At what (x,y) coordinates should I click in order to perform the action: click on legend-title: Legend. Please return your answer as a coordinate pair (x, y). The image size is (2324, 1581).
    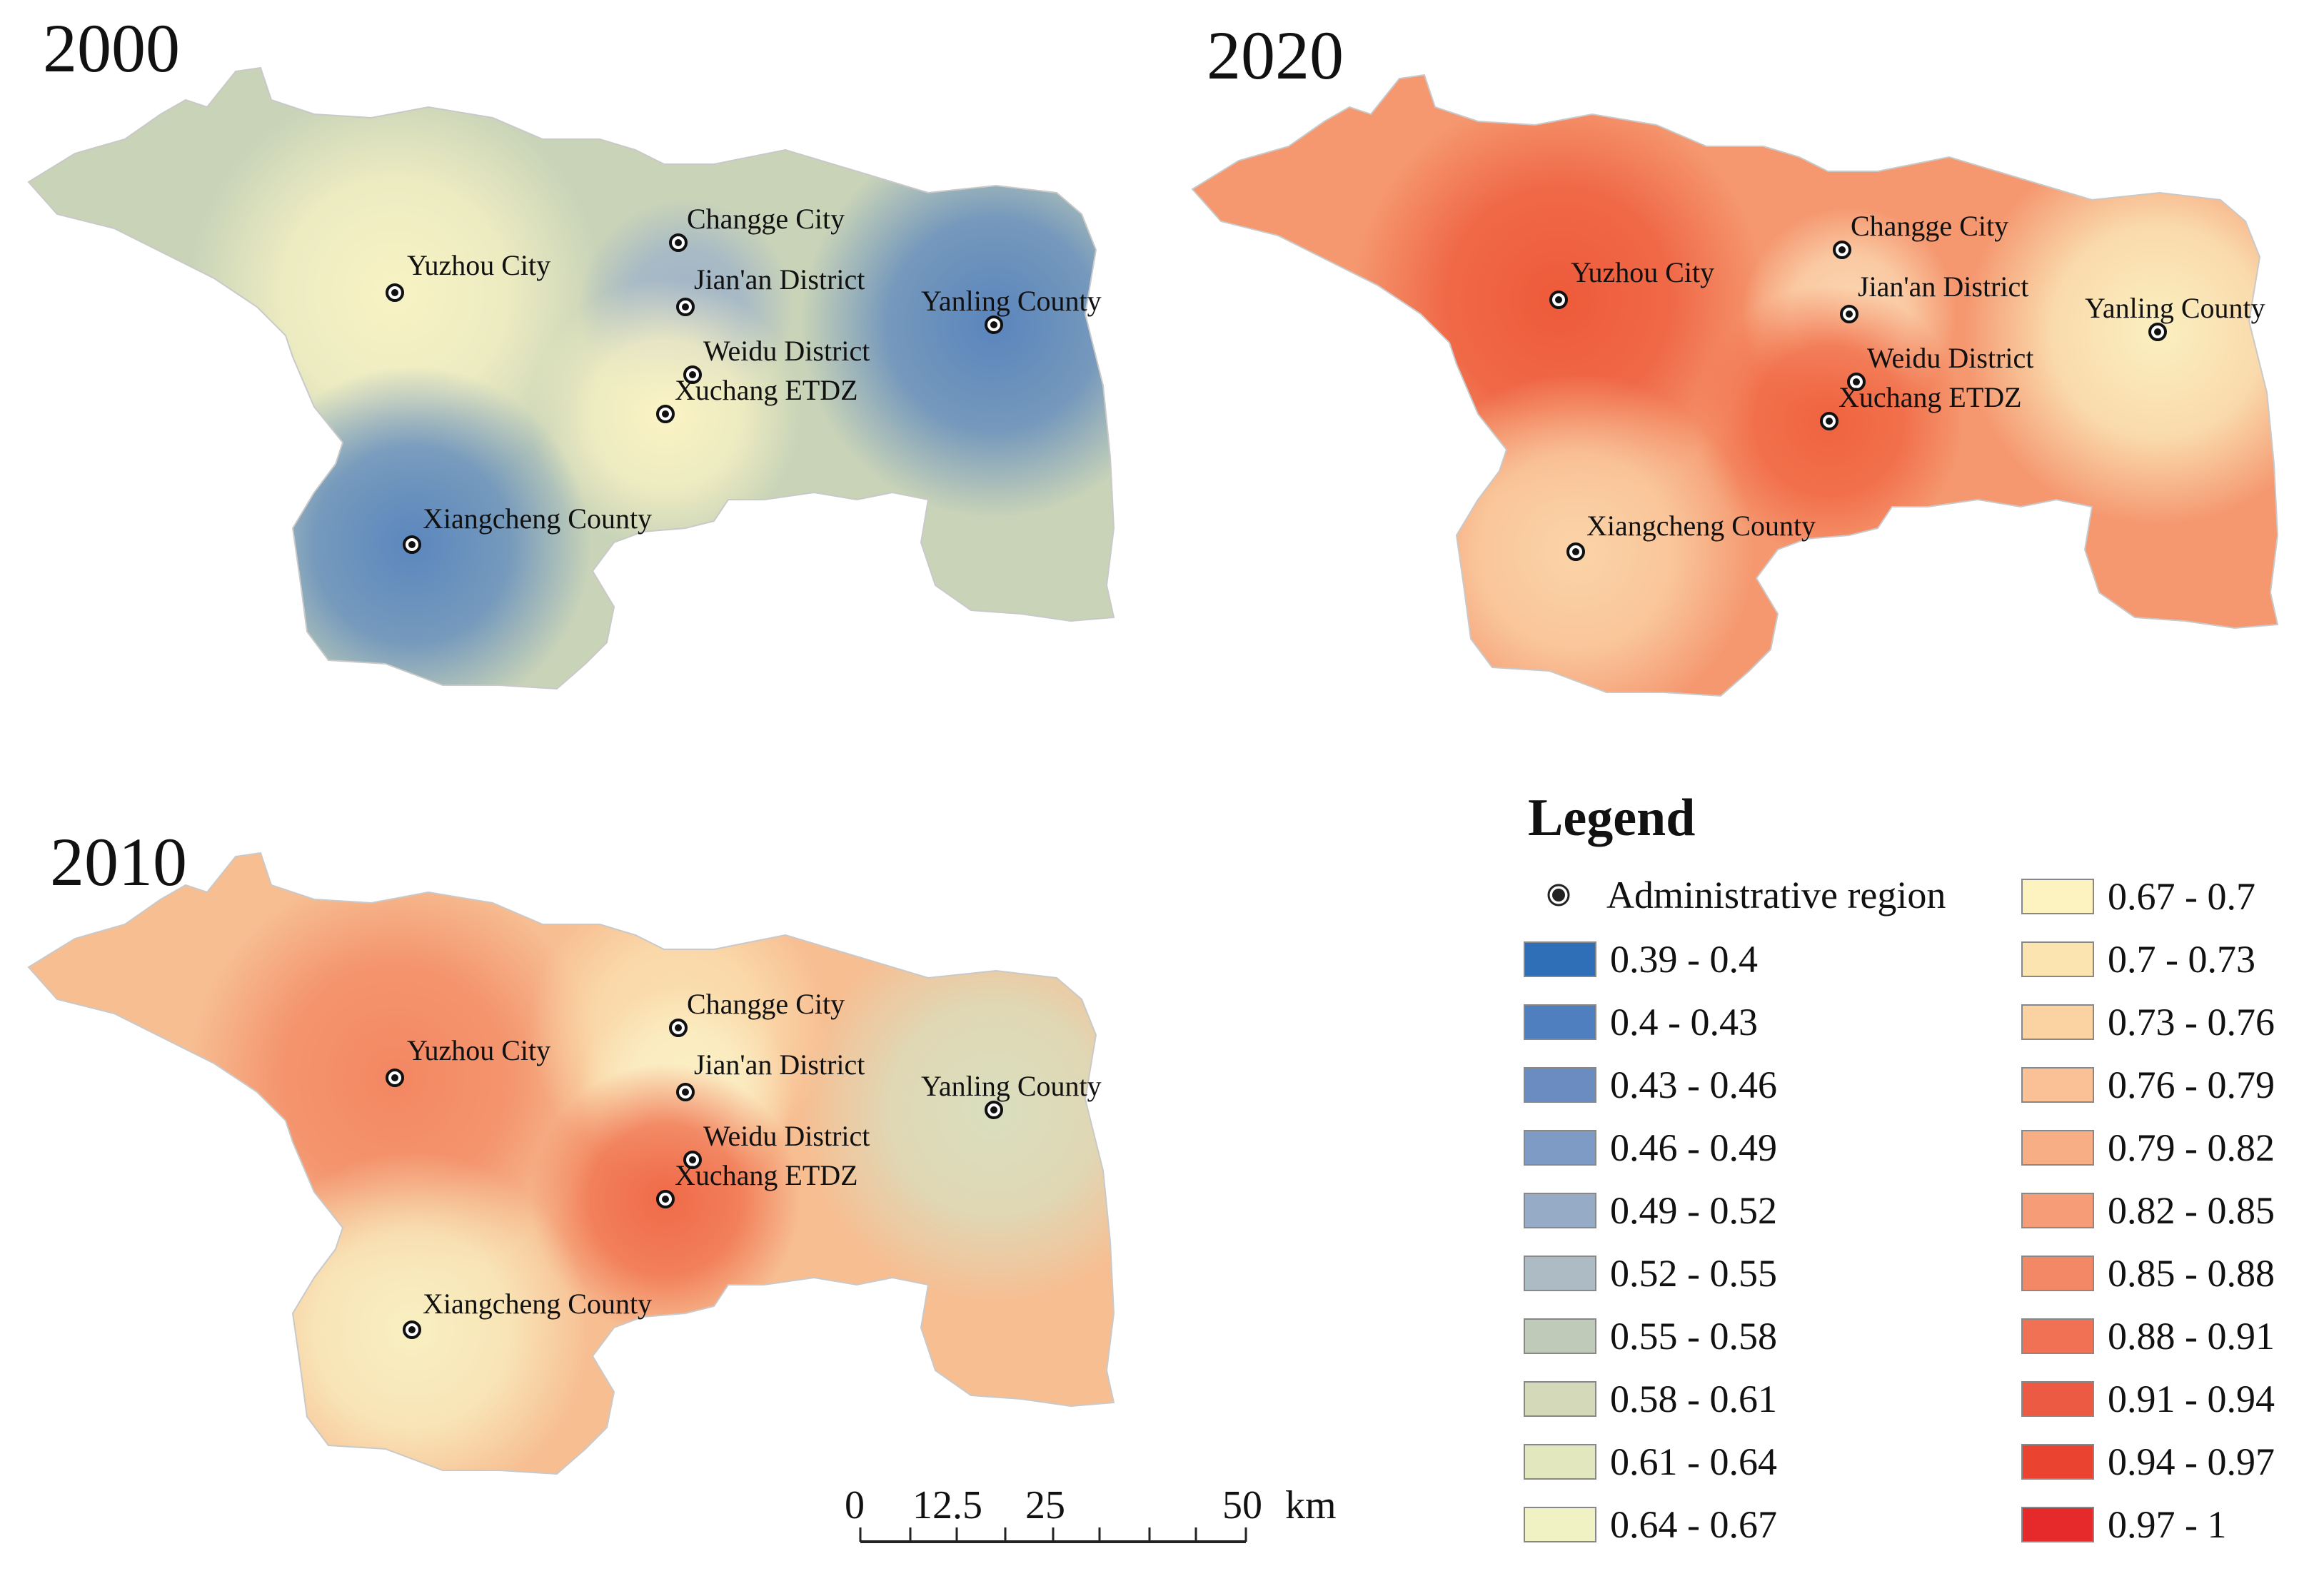
    Looking at the image, I should click on (1612, 818).